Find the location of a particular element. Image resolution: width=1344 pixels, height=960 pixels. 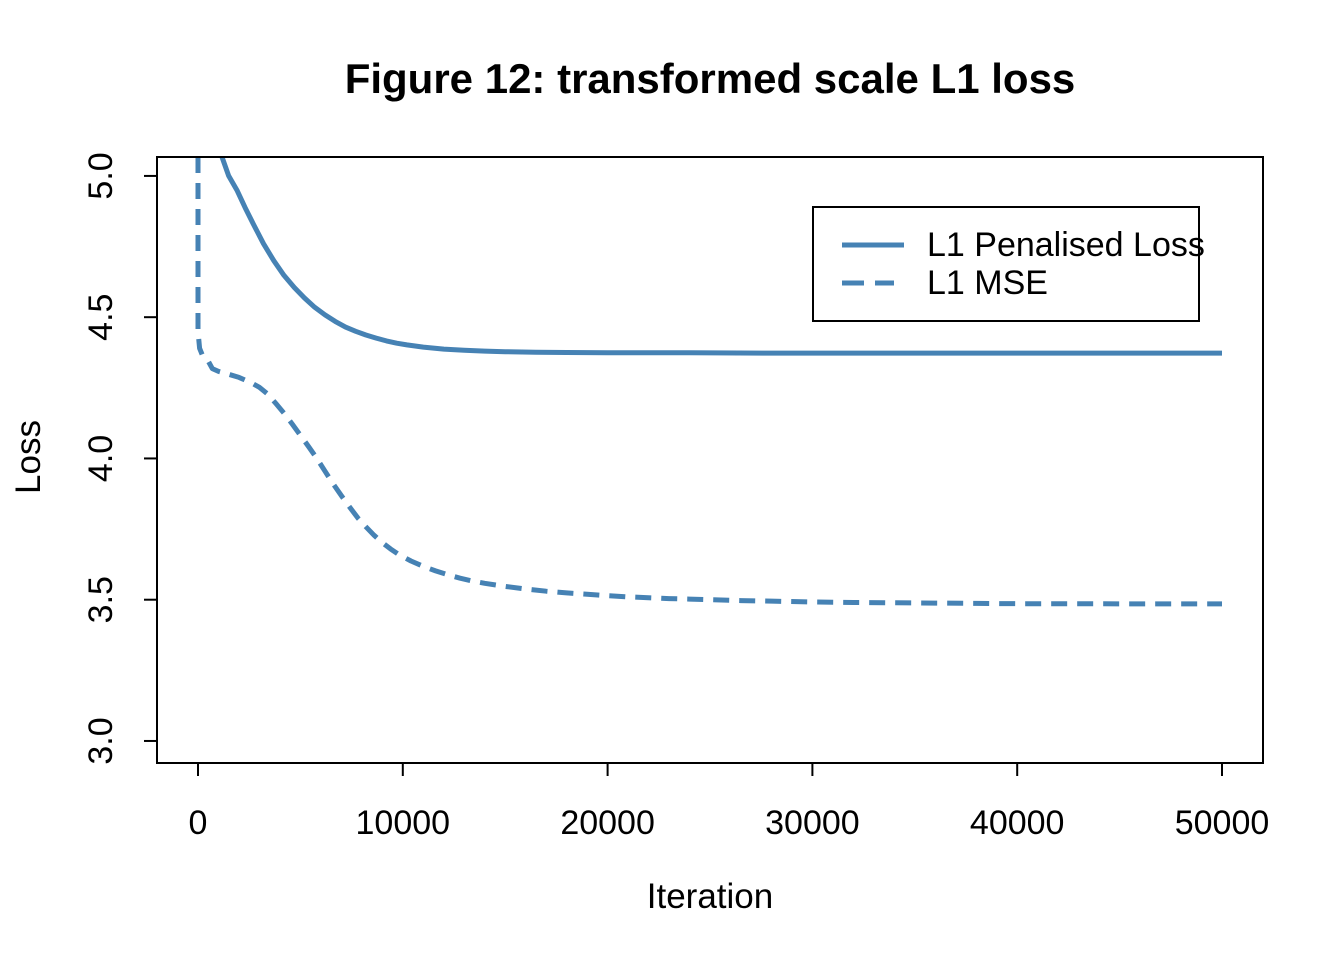

legend-entry-penalised-loss: L1 Penalised Loss is located at coordinates (1023, 245).